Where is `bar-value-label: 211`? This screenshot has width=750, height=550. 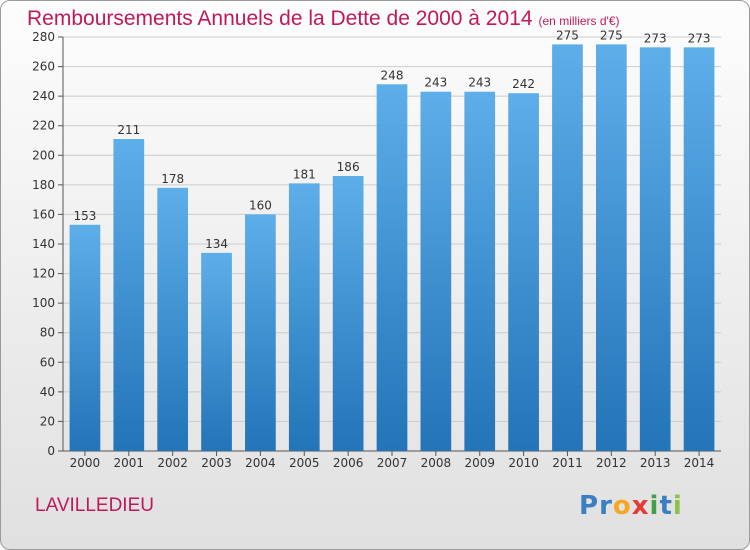 bar-value-label: 211 is located at coordinates (128, 130).